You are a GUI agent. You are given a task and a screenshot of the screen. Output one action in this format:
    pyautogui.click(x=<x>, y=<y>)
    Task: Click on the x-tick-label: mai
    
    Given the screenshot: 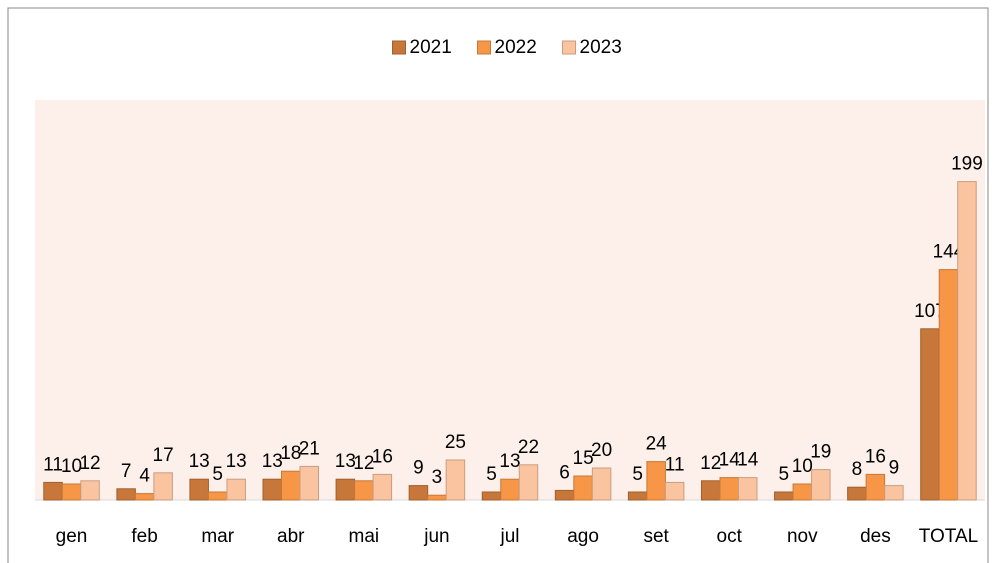 What is the action you would take?
    pyautogui.click(x=364, y=536)
    